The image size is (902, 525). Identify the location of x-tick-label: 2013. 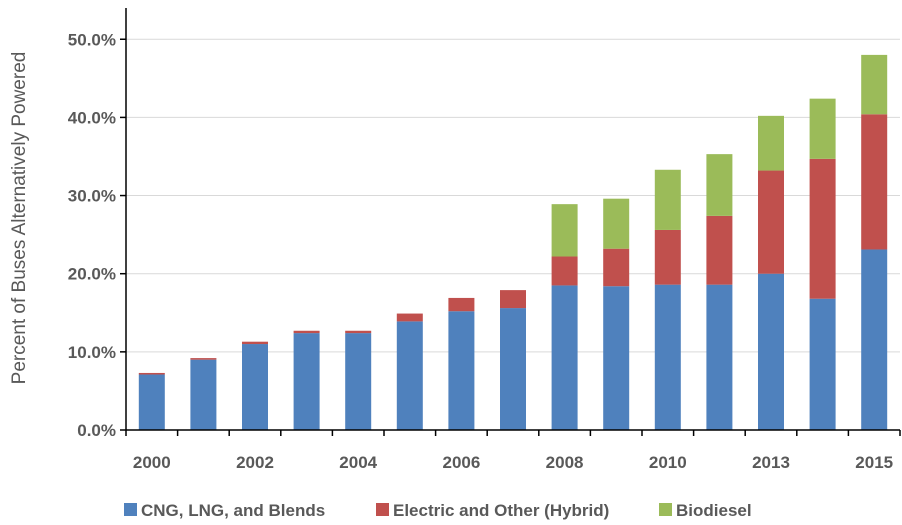
(771, 462).